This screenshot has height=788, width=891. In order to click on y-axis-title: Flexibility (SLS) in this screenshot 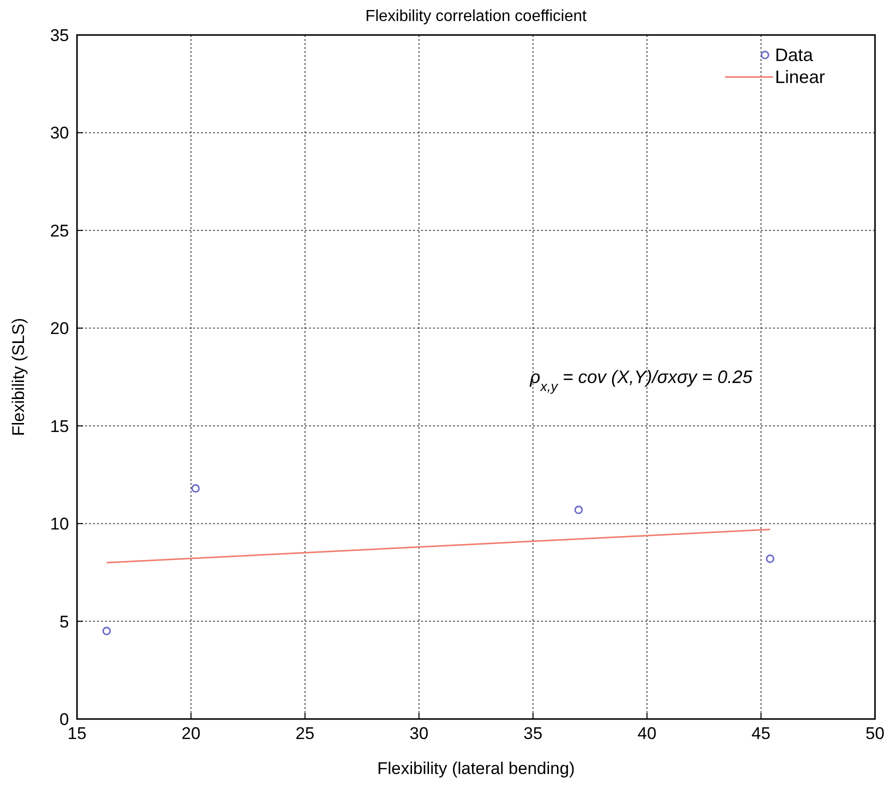, I will do `click(18, 377)`.